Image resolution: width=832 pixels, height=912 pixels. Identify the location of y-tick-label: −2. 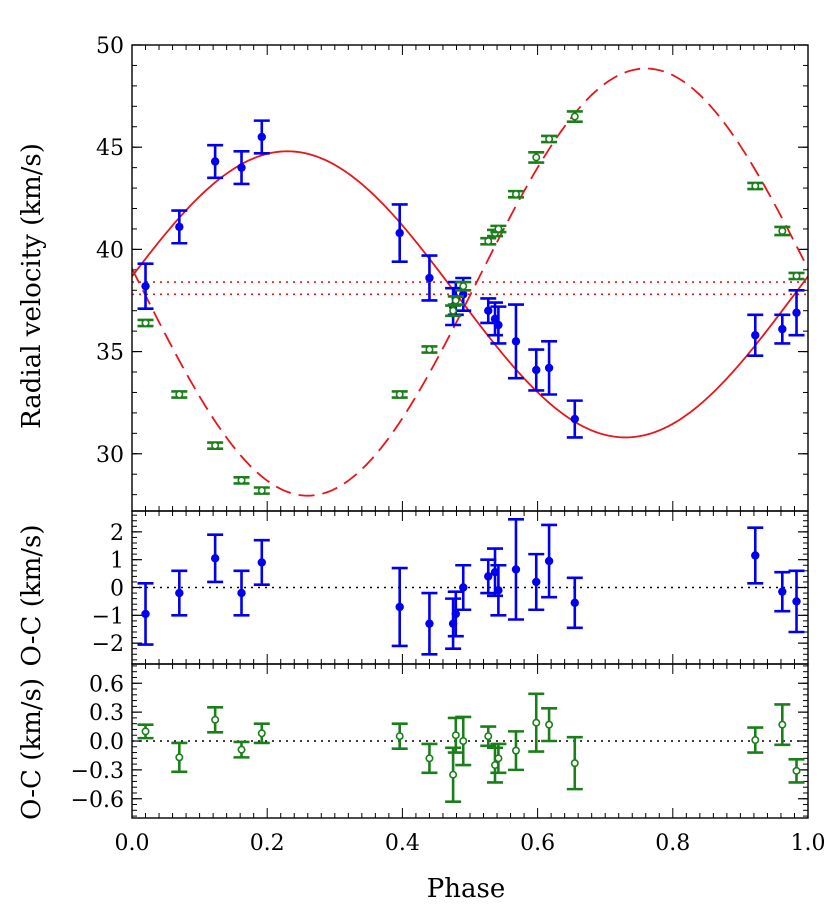
(108, 644).